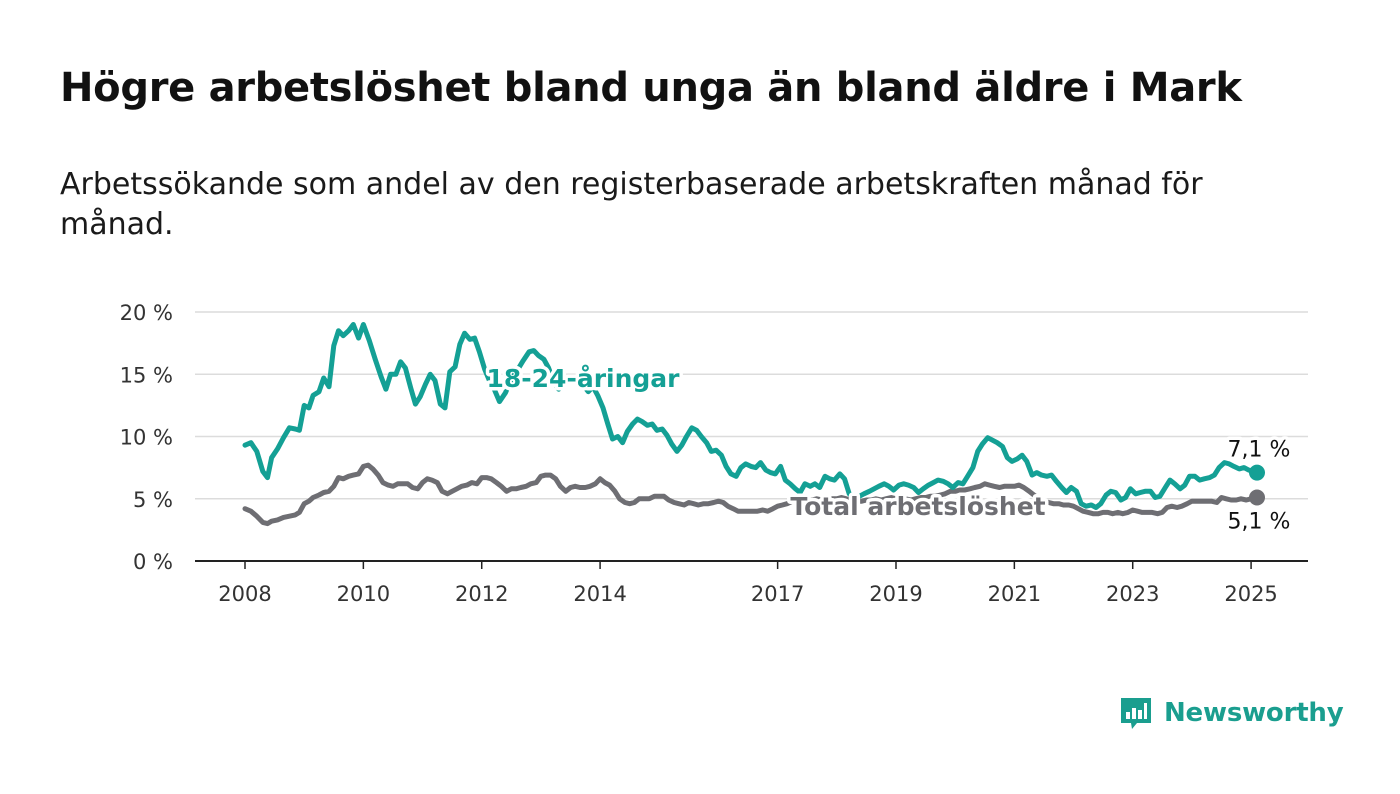 The height and width of the screenshot is (794, 1400). I want to click on y-tick-label: 10 %, so click(146, 438).